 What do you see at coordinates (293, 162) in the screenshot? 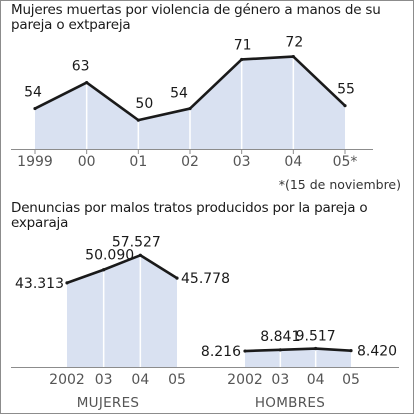
I see `victims-tick-label: 04` at bounding box center [293, 162].